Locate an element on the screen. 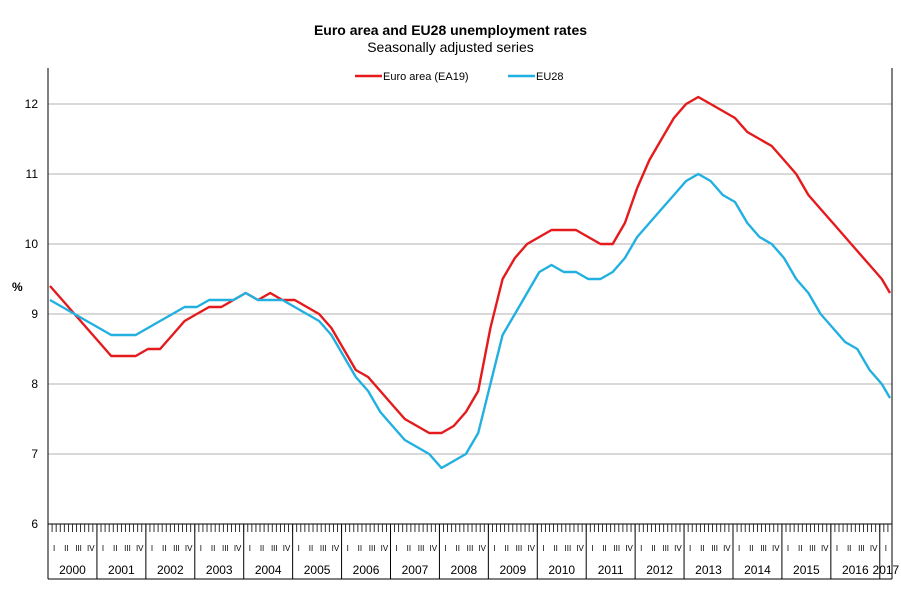 This screenshot has width=901, height=591. chart-title: Euro area and EU28 unemployment rates is located at coordinates (450, 30).